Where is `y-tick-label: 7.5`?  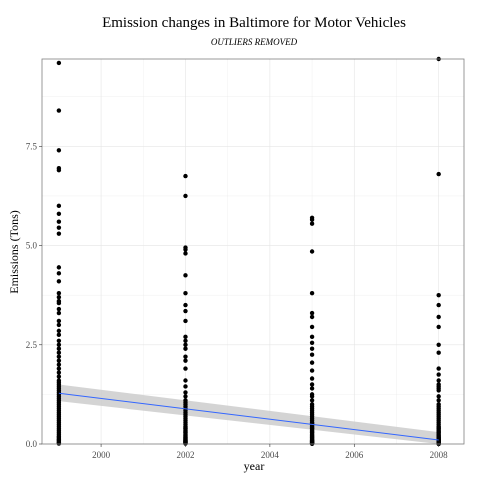 y-tick-label: 7.5 is located at coordinates (32, 146).